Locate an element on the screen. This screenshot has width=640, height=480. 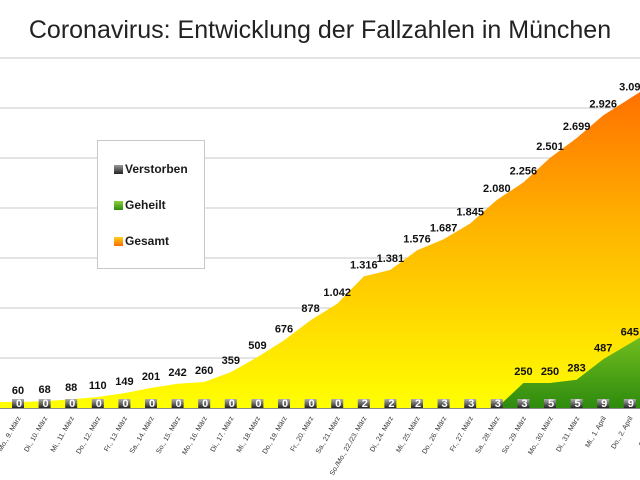
x-tick-label: Mo., 16. März is located at coordinates (195, 435).